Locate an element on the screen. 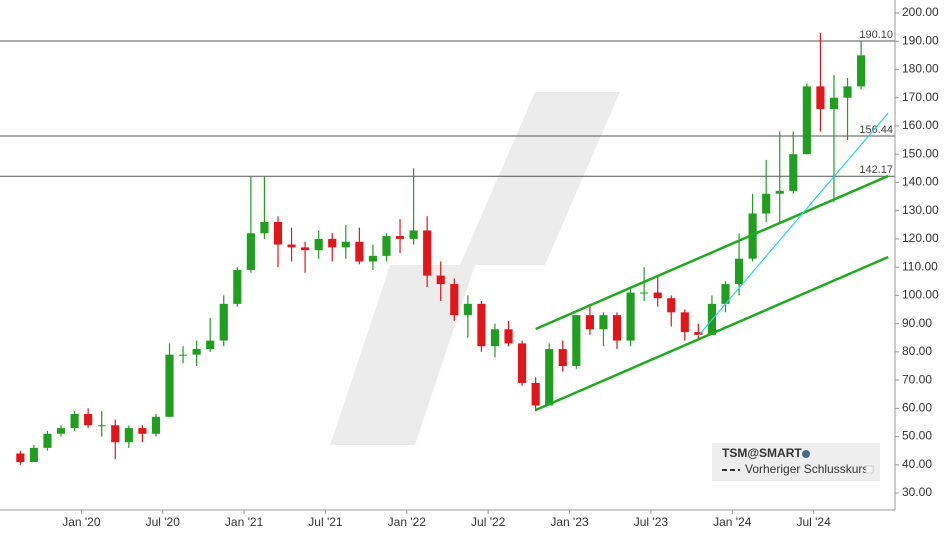  x-tick-label: Jul '24 is located at coordinates (813, 522).